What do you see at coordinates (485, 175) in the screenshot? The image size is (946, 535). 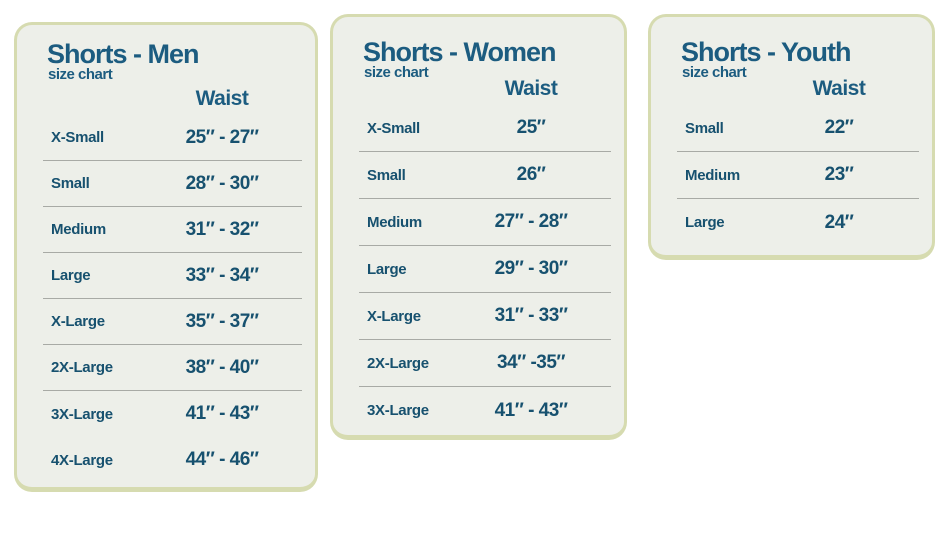 I see `table-row: Small 26″` at bounding box center [485, 175].